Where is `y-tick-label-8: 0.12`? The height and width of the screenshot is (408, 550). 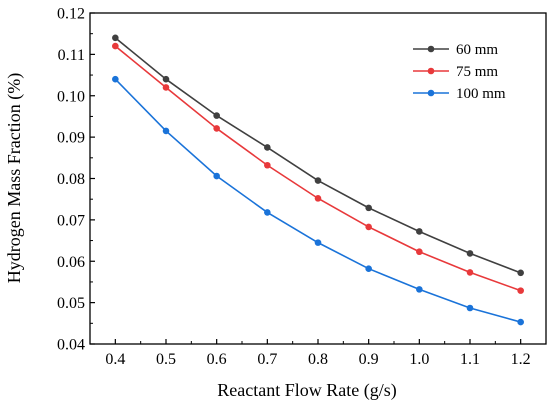 y-tick-label-8: 0.12 is located at coordinates (71, 14).